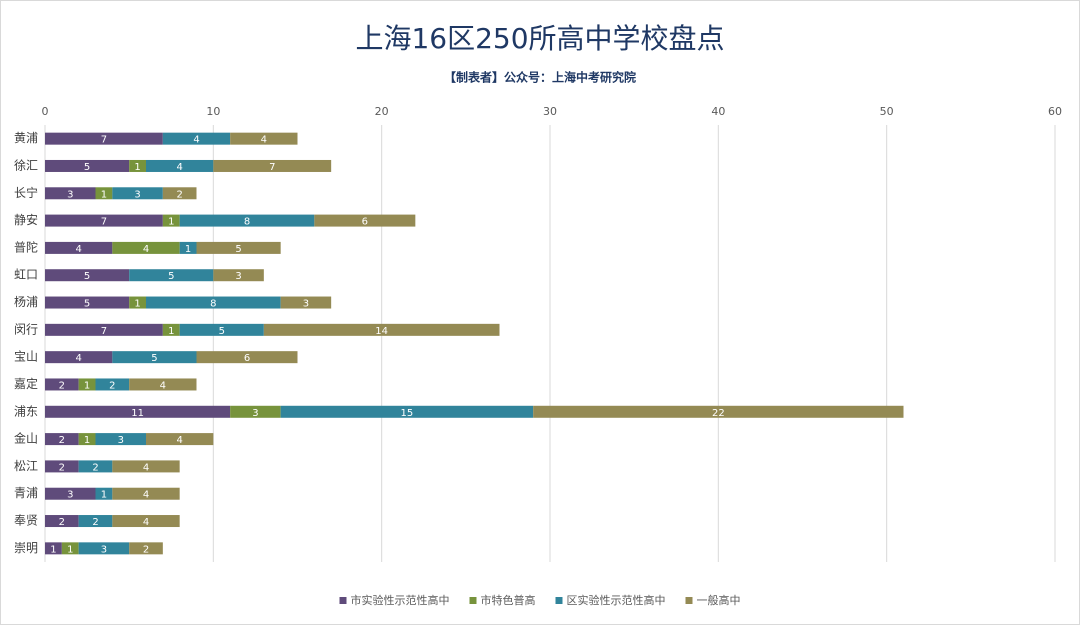 Image resolution: width=1080 pixels, height=629 pixels. Describe the element at coordinates (540, 77) in the screenshot. I see `chart-subtitle: 【制表者】公众号：上海中考研究院` at that location.